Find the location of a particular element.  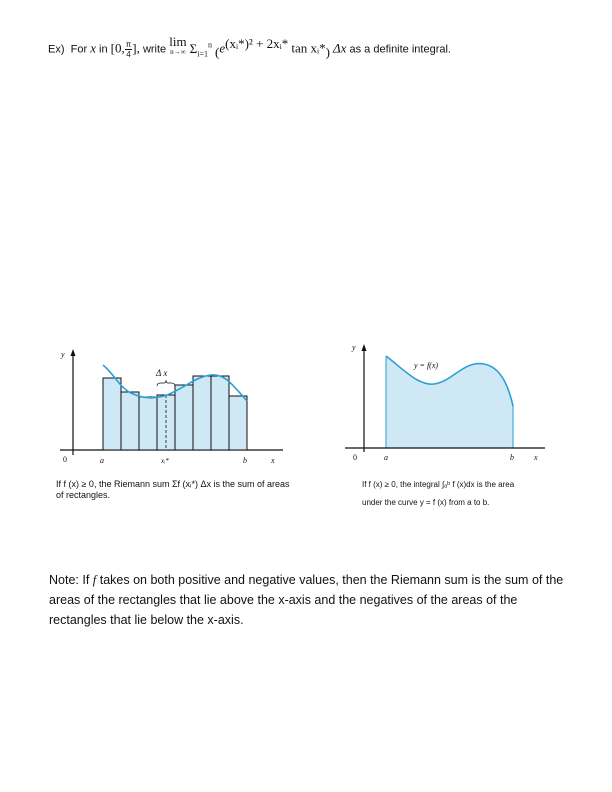

sum-sub: i=1 is located at coordinates (202, 54).